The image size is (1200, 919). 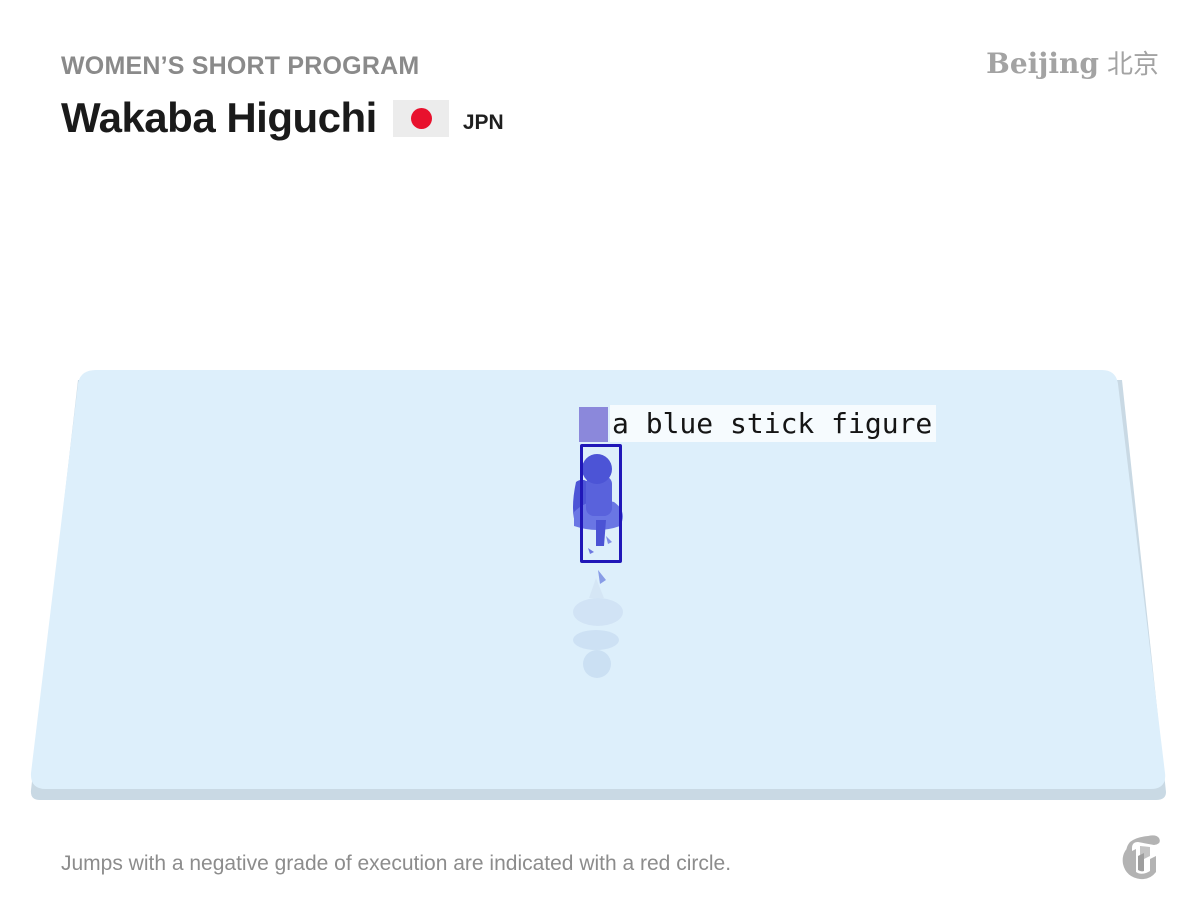 What do you see at coordinates (601, 503) in the screenshot?
I see `skater-highlight-box` at bounding box center [601, 503].